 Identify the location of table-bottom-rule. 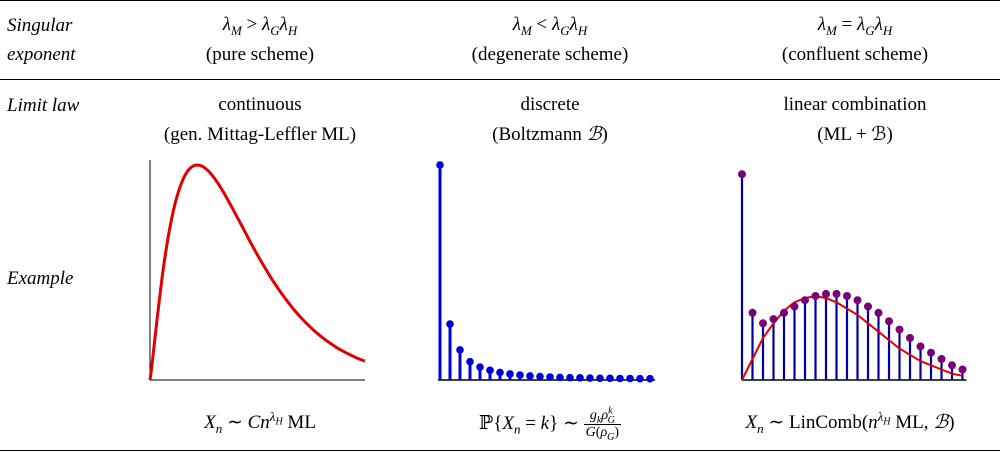
(500, 450).